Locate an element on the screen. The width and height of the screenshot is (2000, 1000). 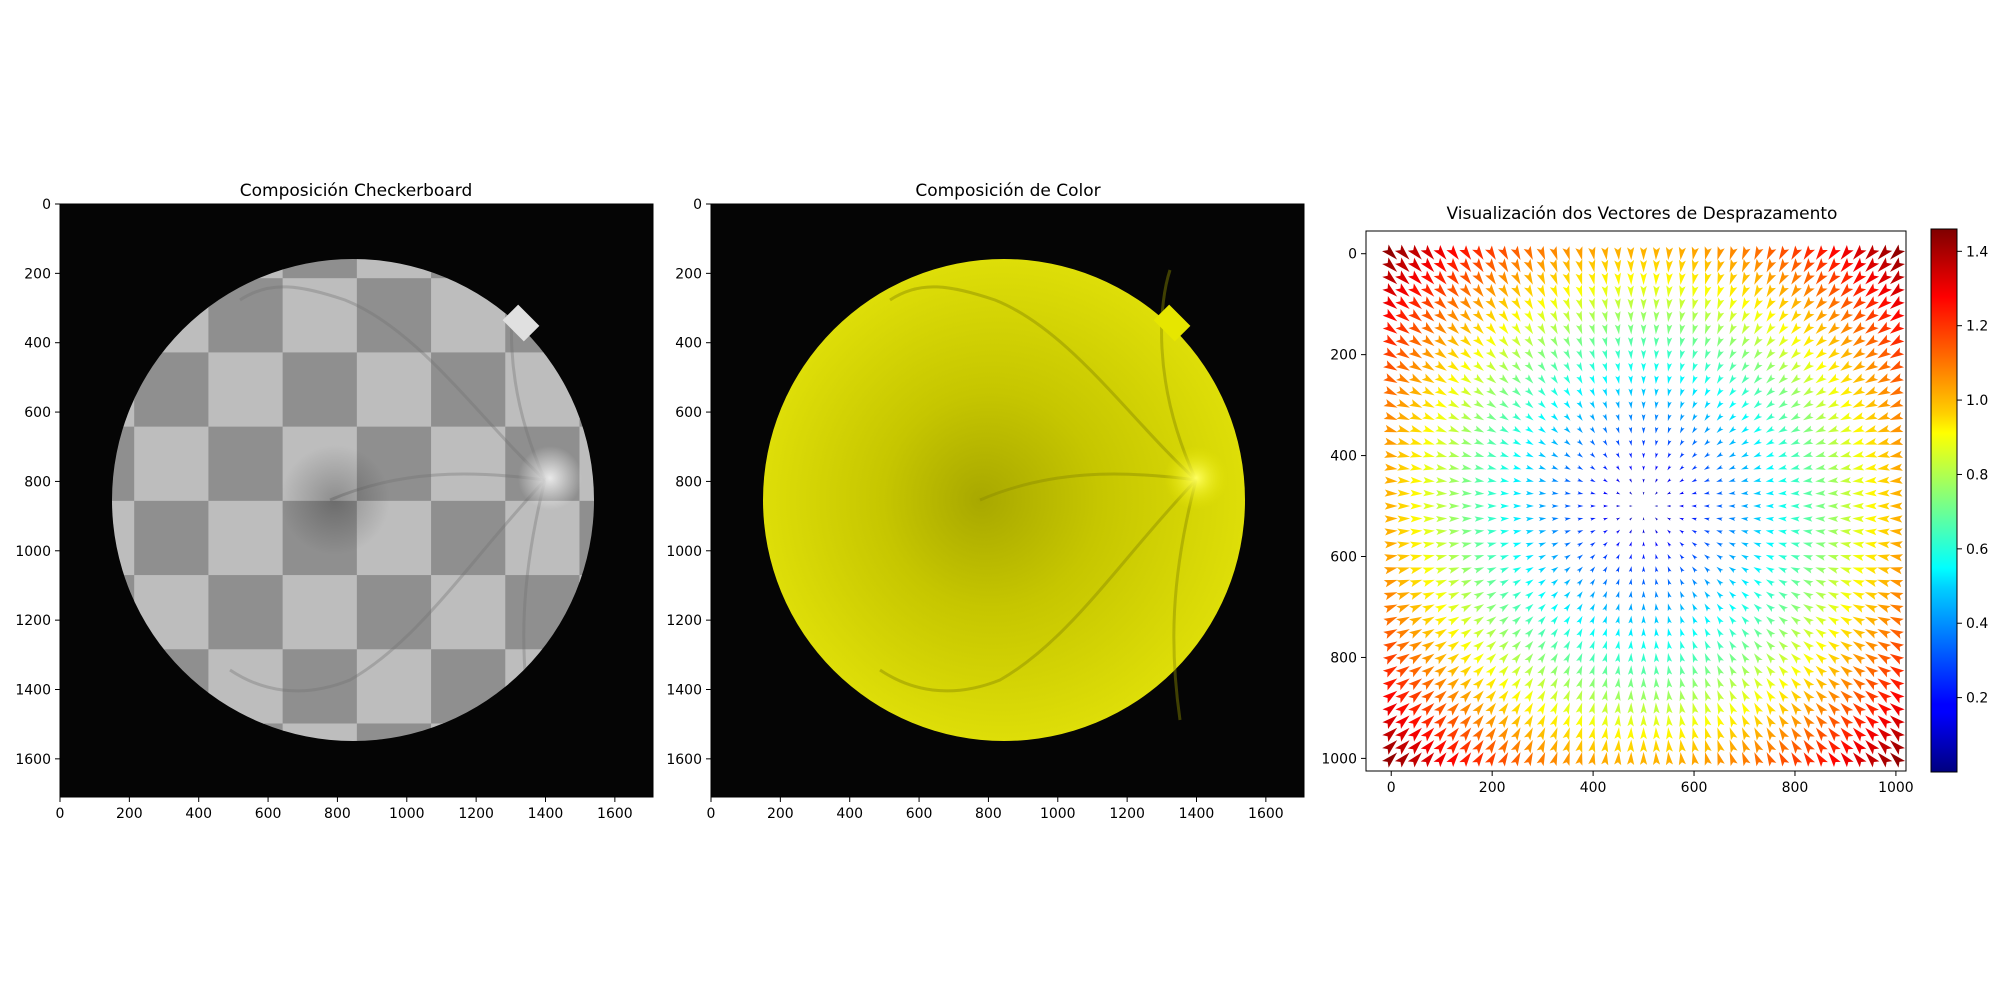
checker-tile is located at coordinates (246, 390).